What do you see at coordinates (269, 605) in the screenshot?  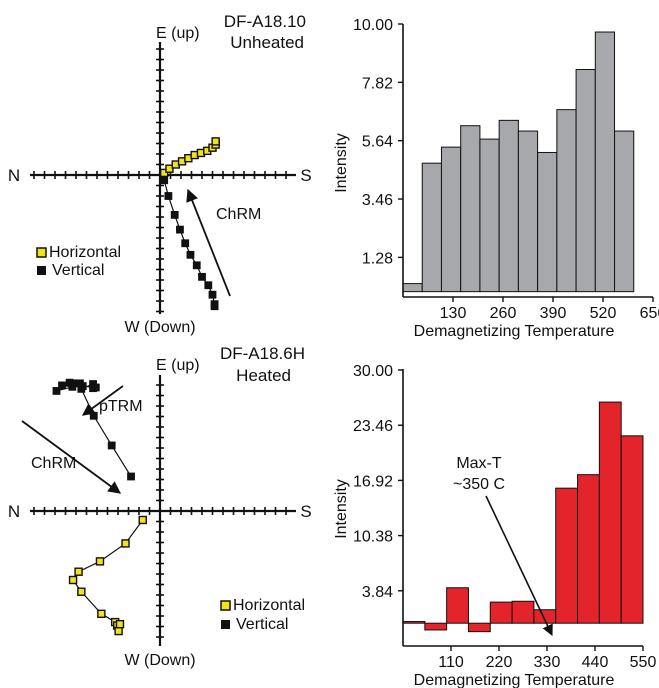 I see `zij2-legend-horizontal: Horizontal` at bounding box center [269, 605].